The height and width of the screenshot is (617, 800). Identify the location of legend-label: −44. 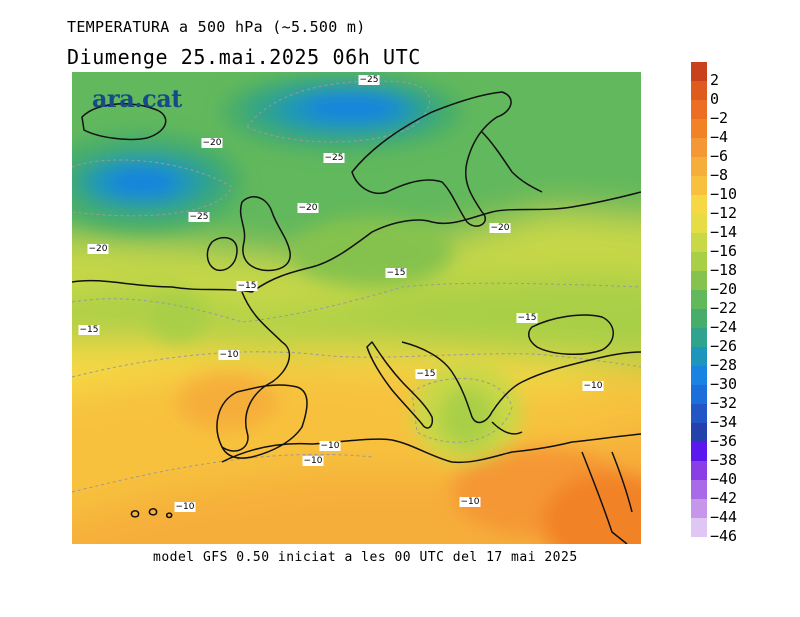
(724, 517).